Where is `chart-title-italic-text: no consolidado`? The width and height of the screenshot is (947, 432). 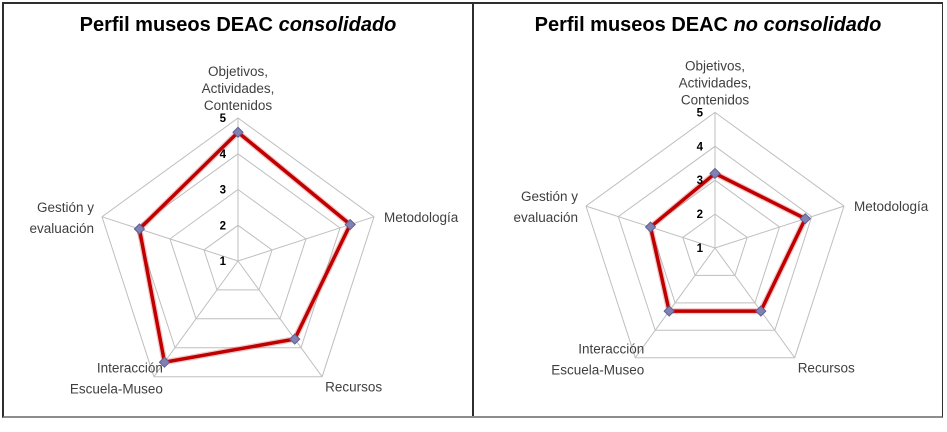 chart-title-italic-text: no consolidado is located at coordinates (807, 25).